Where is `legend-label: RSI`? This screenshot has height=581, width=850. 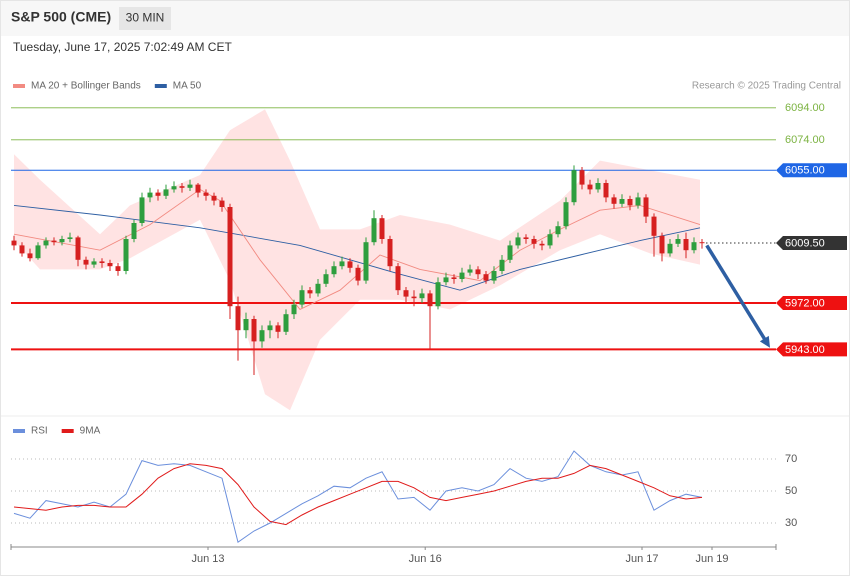 legend-label: RSI is located at coordinates (39, 431).